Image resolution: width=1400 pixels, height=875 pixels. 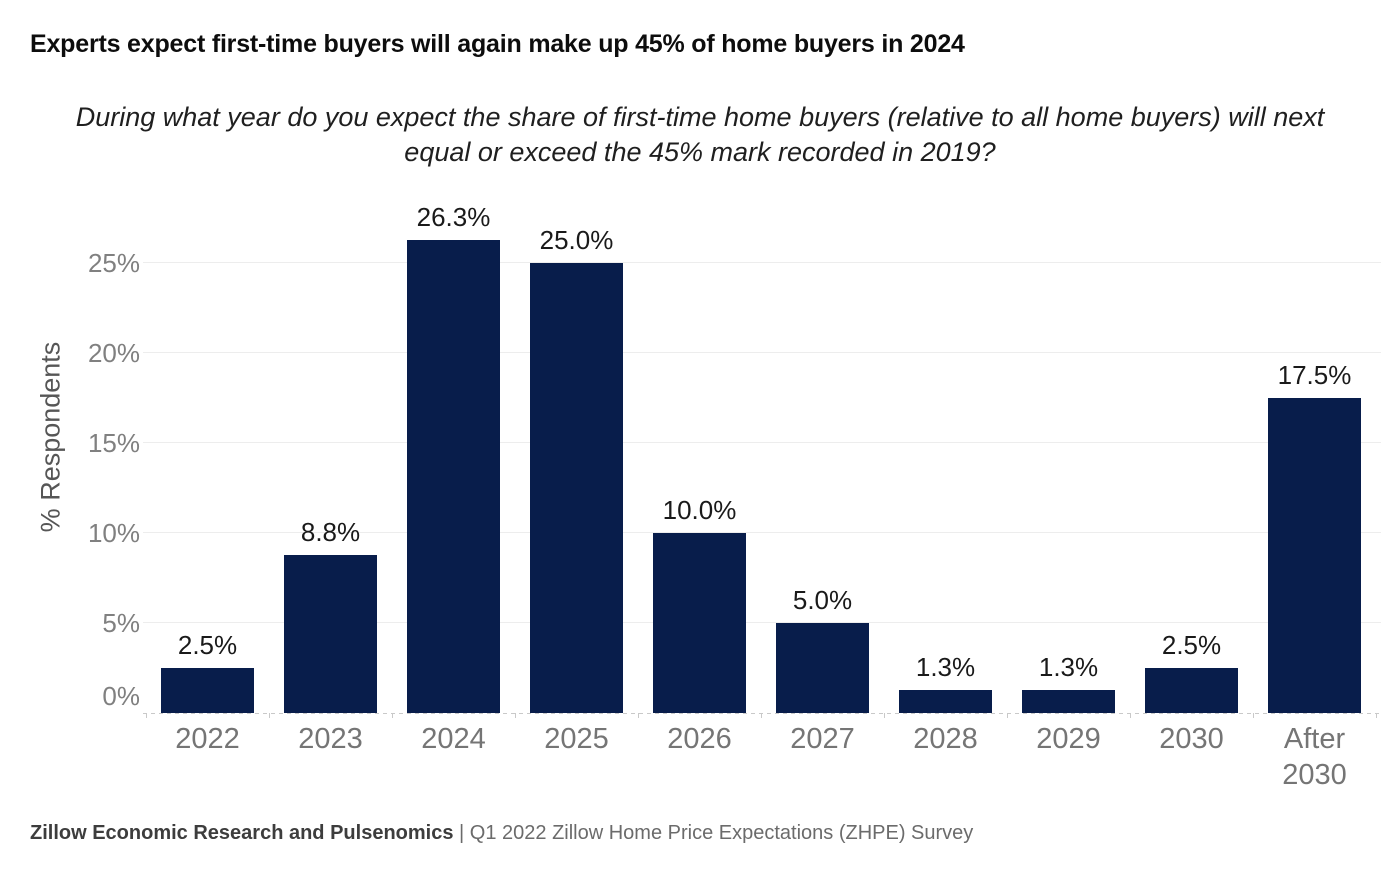 What do you see at coordinates (330, 739) in the screenshot?
I see `x-axis-label: 2023` at bounding box center [330, 739].